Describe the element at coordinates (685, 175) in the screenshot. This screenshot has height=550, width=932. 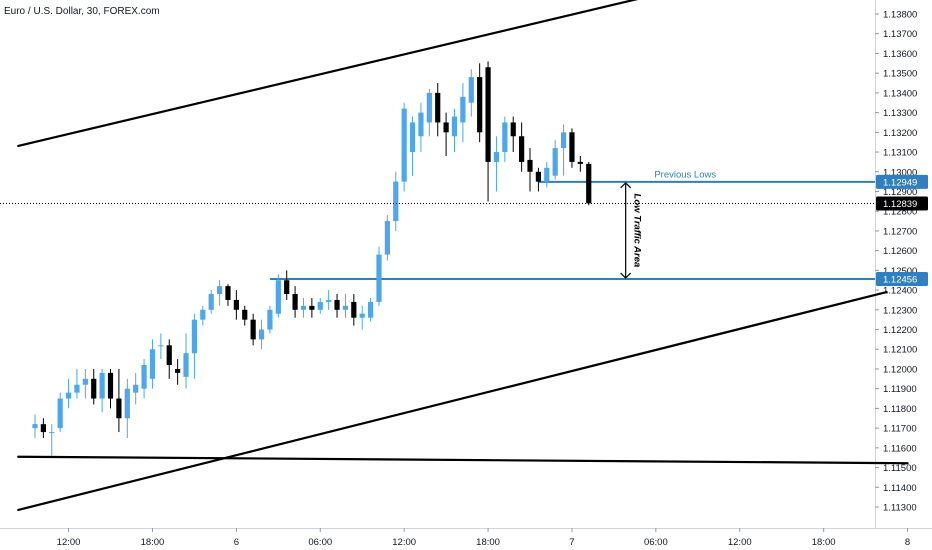
I see `previous-lows-label: Previous Lows` at that location.